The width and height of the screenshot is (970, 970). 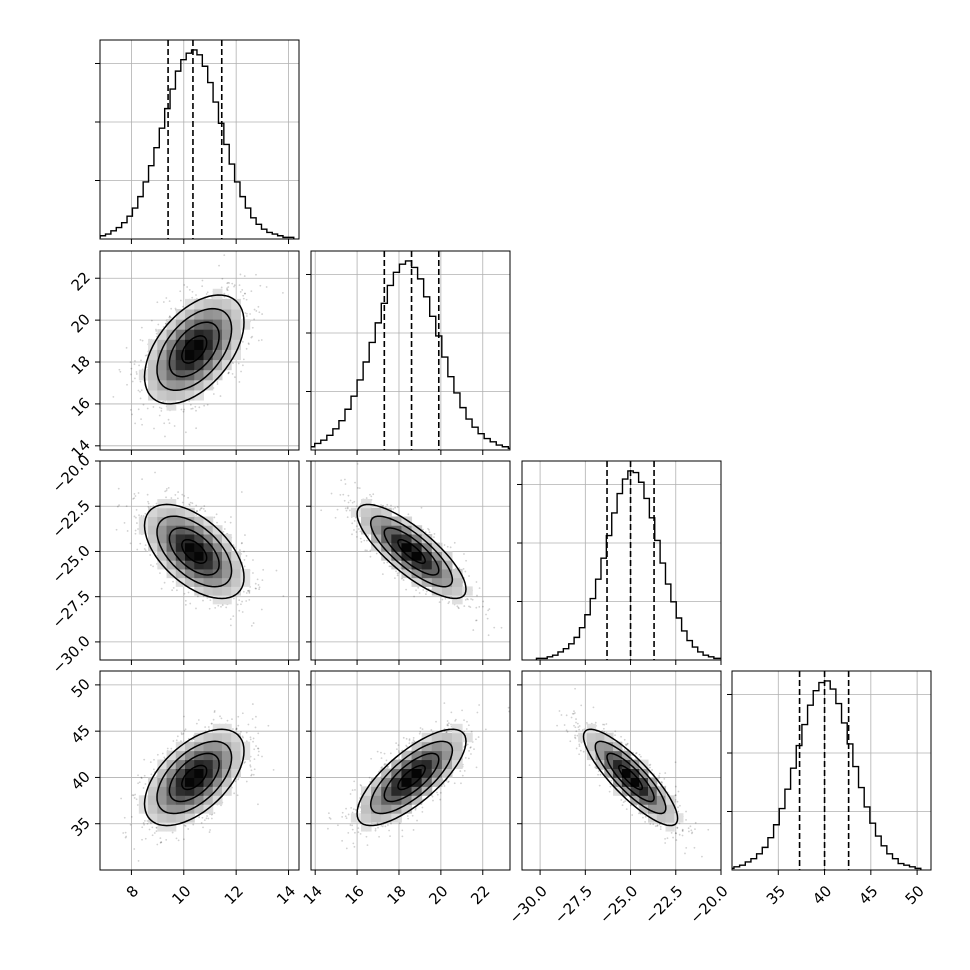 I want to click on y-tick-label: −30.0, so click(x=71, y=654).